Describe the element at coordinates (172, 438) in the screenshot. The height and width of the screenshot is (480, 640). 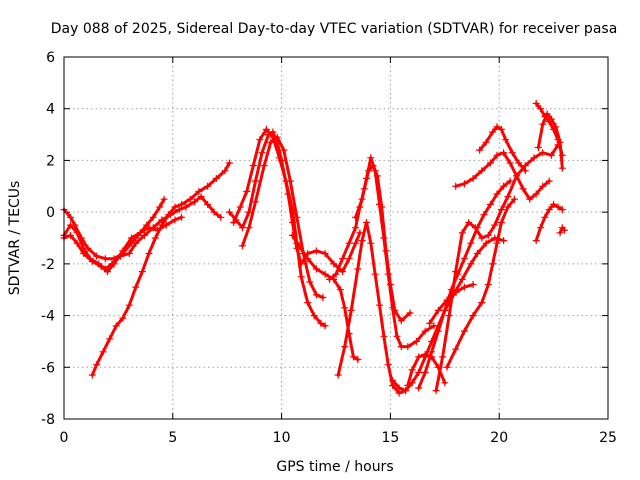
I see `x-tick-label: 5` at that location.